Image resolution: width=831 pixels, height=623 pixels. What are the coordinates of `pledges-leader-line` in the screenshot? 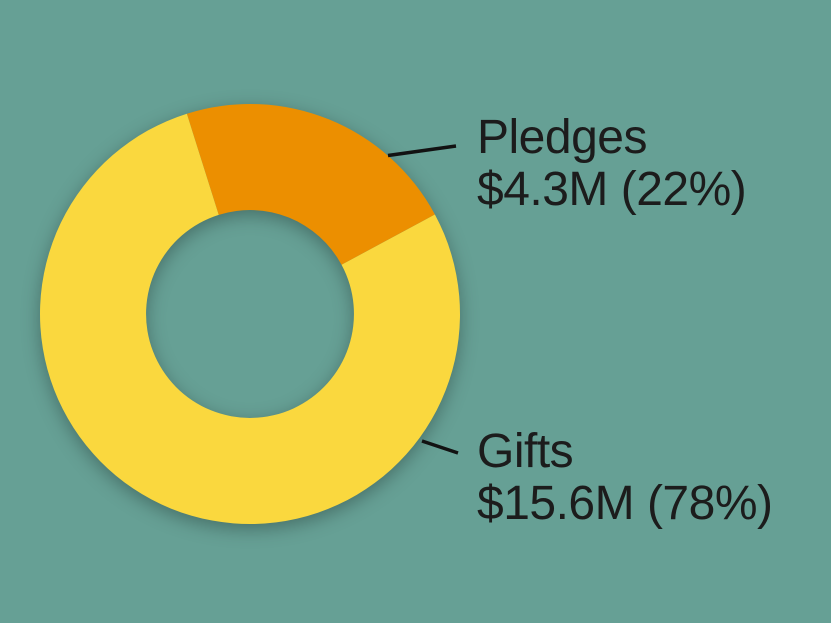 It's located at (422, 151).